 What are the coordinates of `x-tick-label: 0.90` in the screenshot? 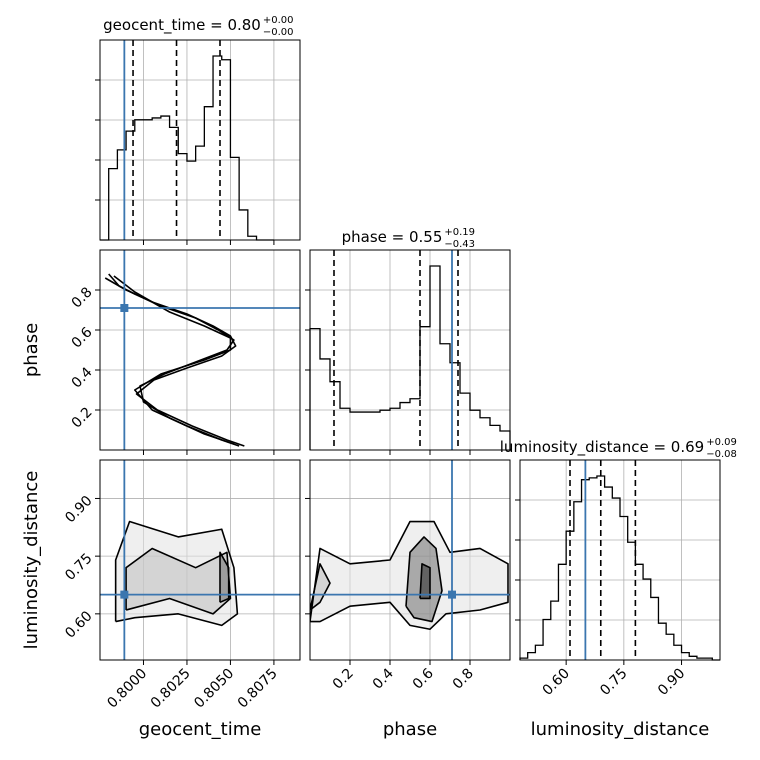 It's located at (671, 682).